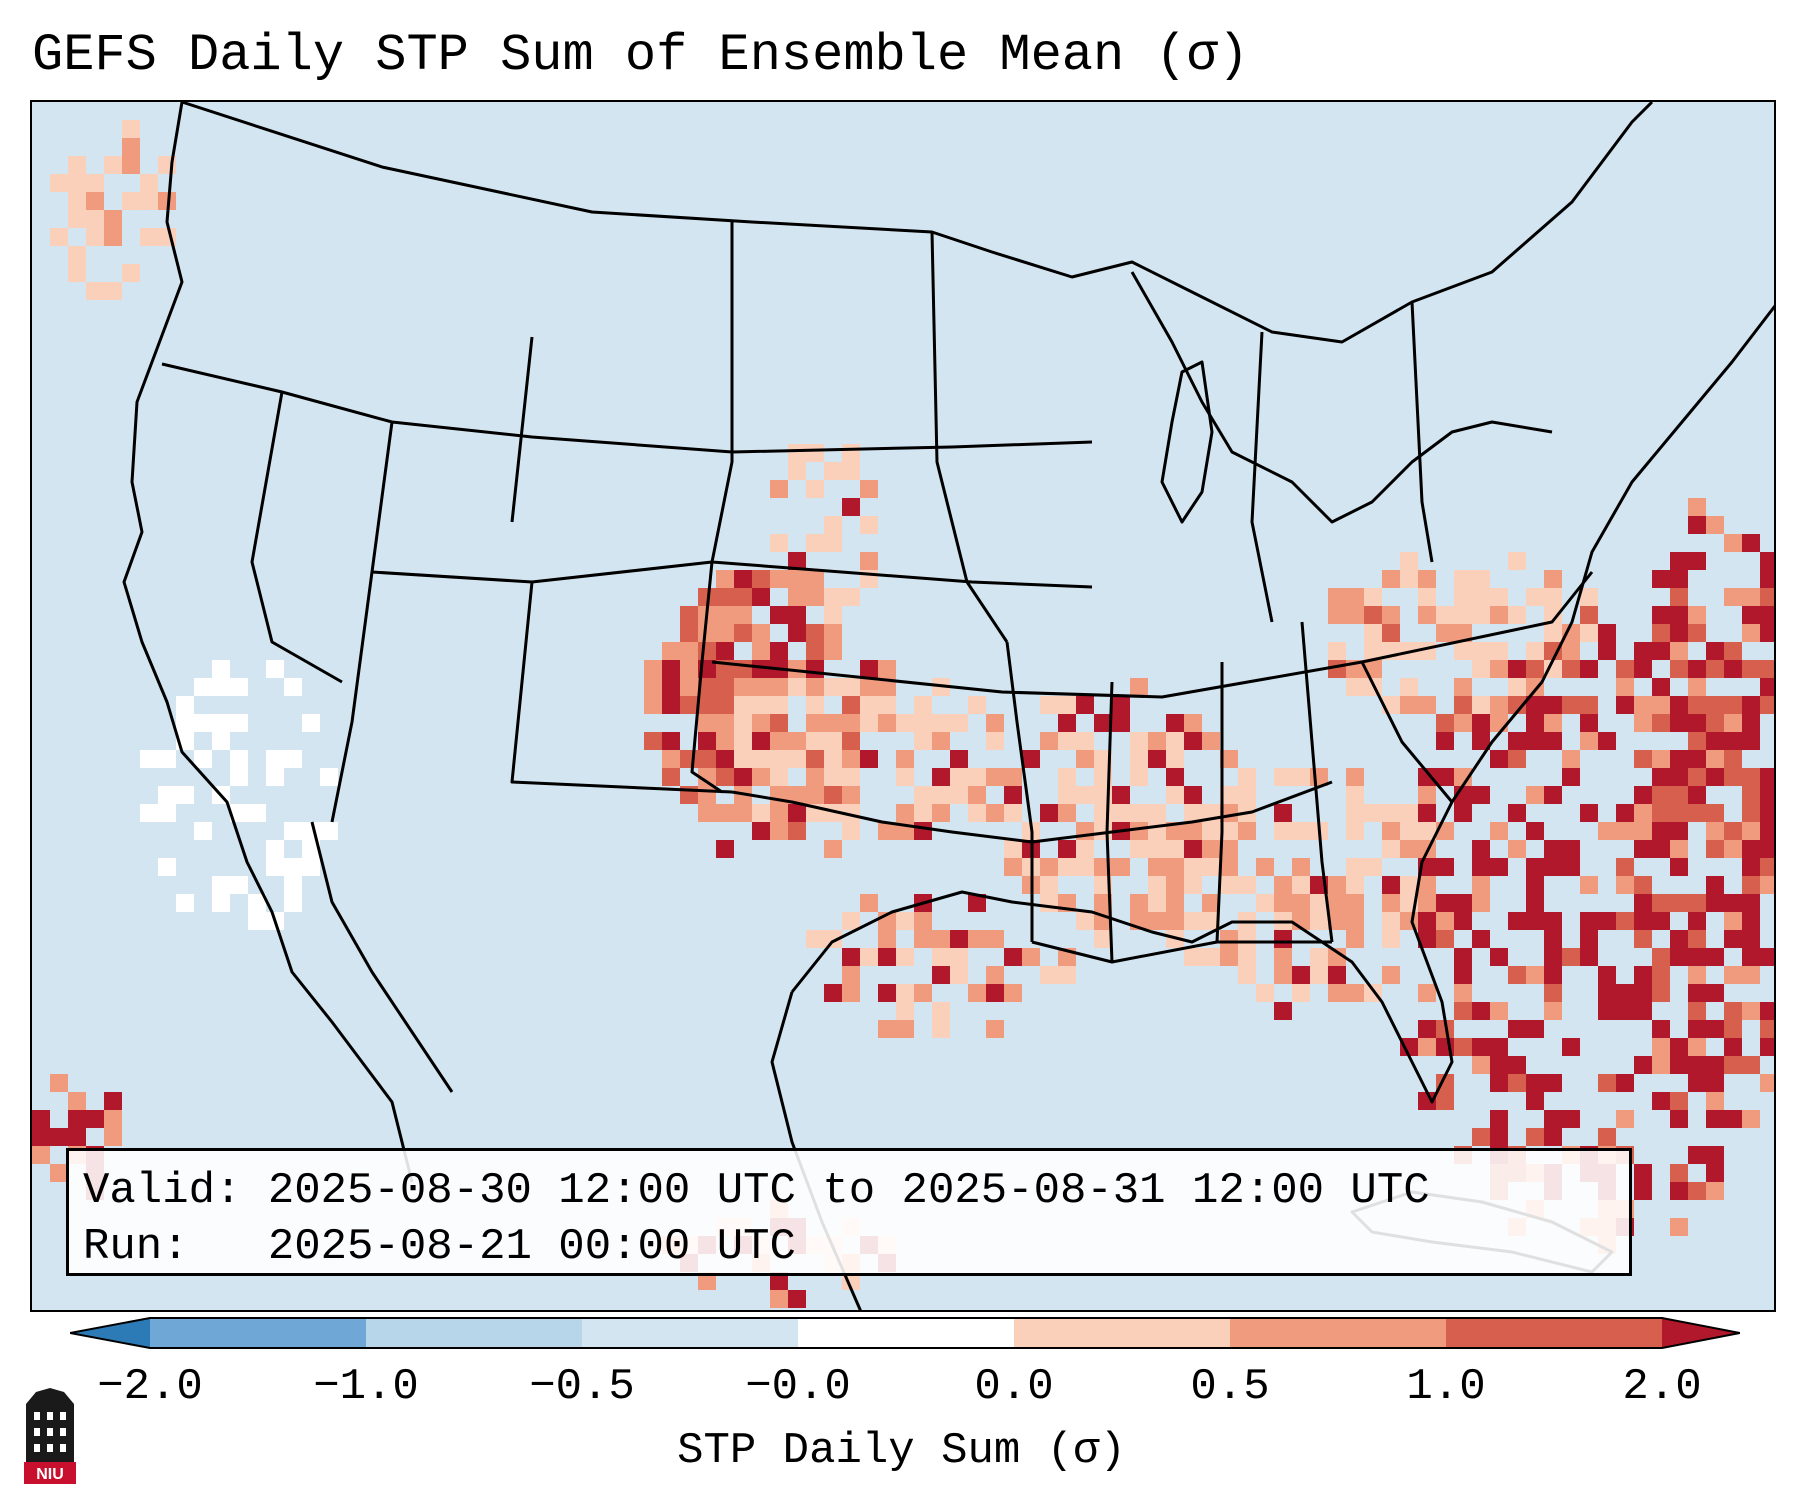  I want to click on us-canada-border, so click(917, 223).